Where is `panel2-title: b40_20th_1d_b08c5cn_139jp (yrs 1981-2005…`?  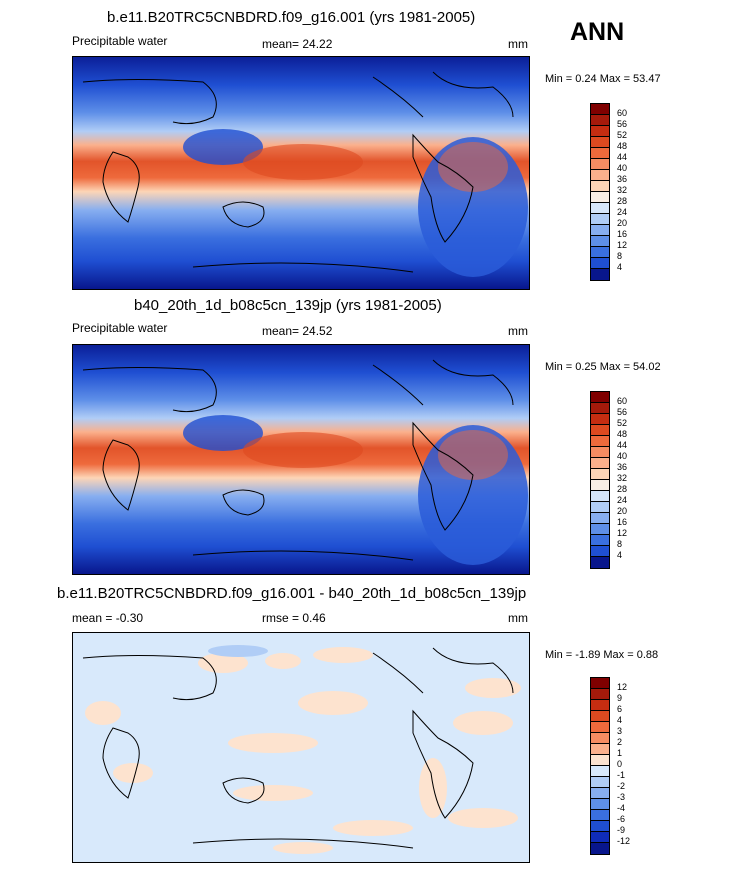 panel2-title: b40_20th_1d_b08c5cn_139jp (yrs 1981-2005… is located at coordinates (288, 305).